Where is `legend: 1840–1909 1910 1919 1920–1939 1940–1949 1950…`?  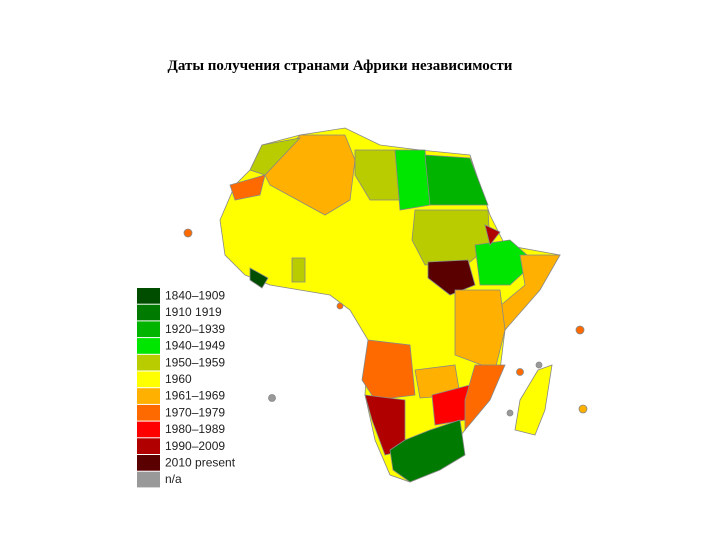 legend: 1840–1909 1910 1919 1920–1939 1940–1949 1950… is located at coordinates (186, 388).